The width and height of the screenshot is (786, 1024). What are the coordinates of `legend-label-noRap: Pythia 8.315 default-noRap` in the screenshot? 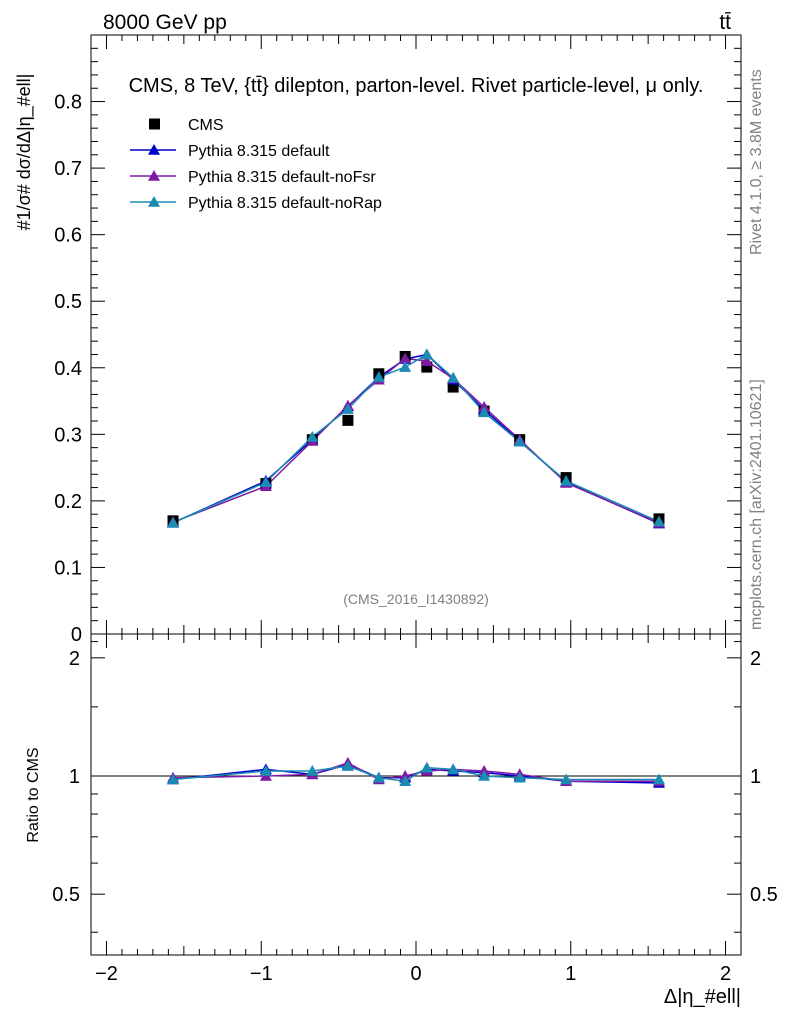 It's located at (285, 203).